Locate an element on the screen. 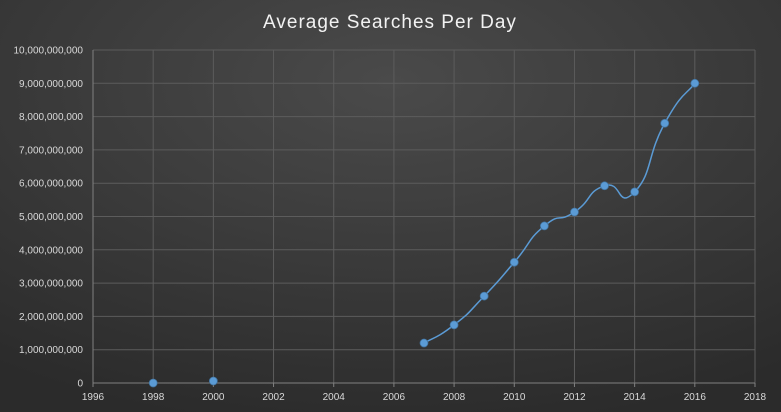 The width and height of the screenshot is (781, 412). y-tick-label: 4,000,000,000 is located at coordinates (51, 250).